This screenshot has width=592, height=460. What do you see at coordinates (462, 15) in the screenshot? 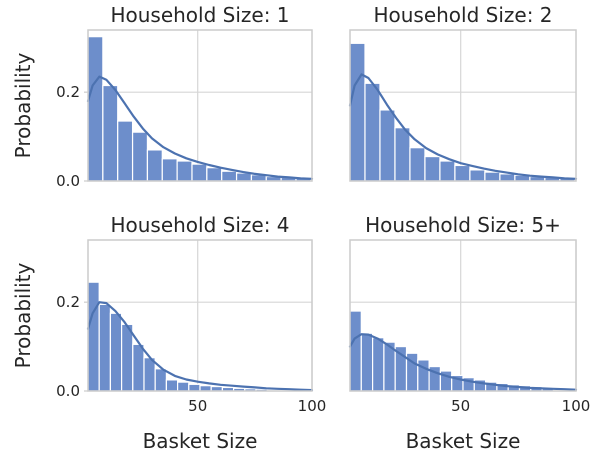
I see `panel-title: Household Size: 2` at bounding box center [462, 15].